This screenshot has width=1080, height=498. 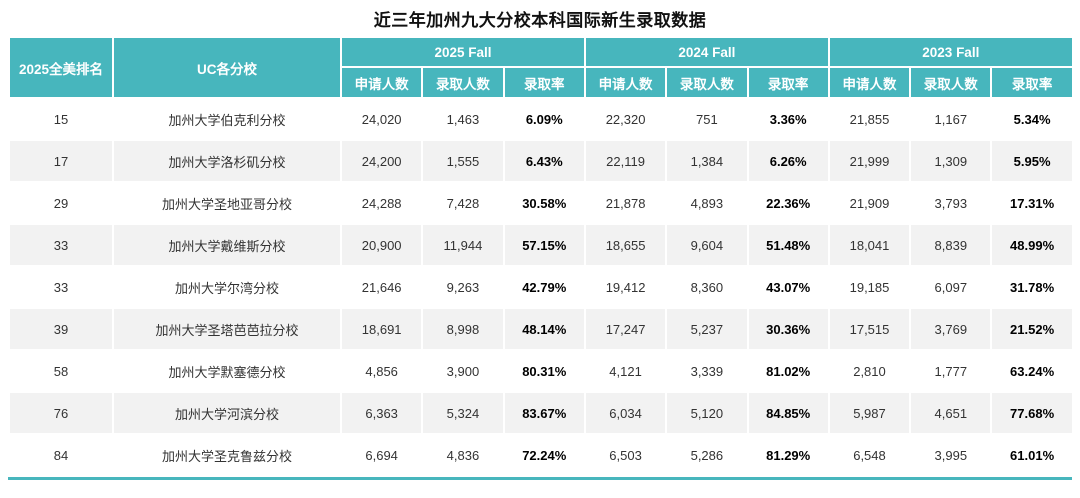 What do you see at coordinates (869, 245) in the screenshot?
I see `count-cell: 18,041` at bounding box center [869, 245].